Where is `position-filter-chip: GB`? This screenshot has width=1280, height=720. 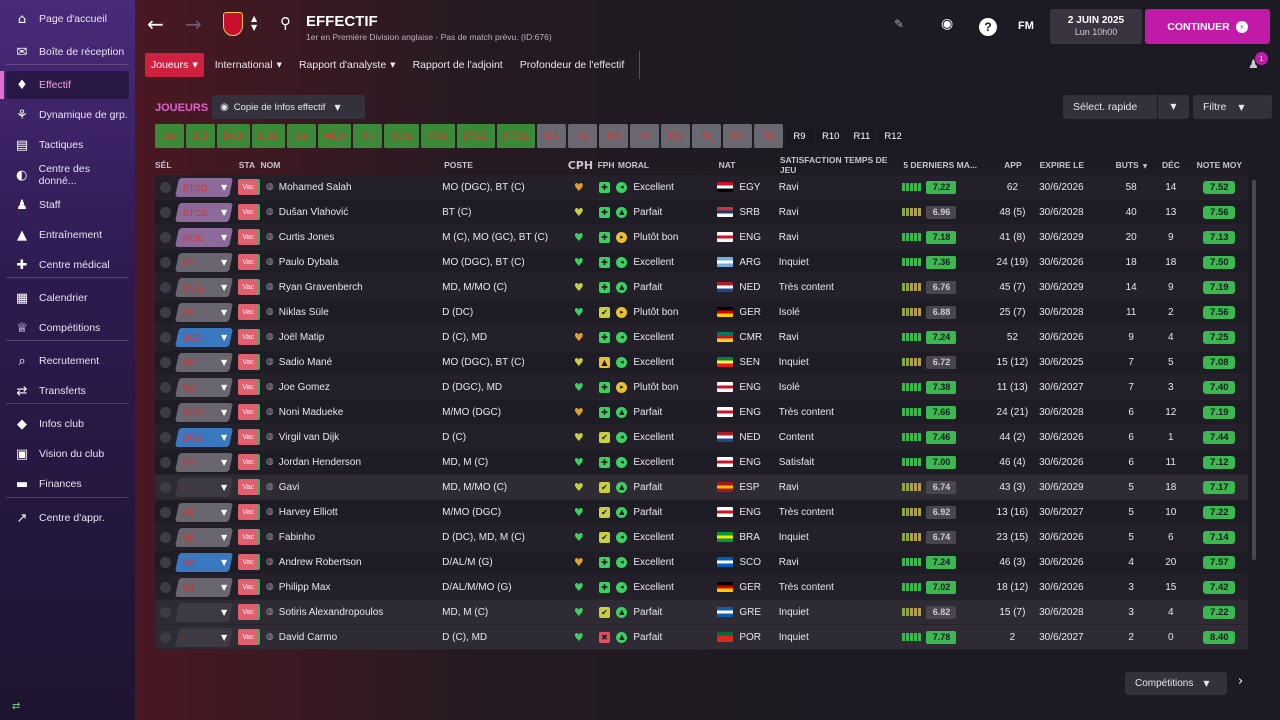
position-filter-chip: GB is located at coordinates (169, 136).